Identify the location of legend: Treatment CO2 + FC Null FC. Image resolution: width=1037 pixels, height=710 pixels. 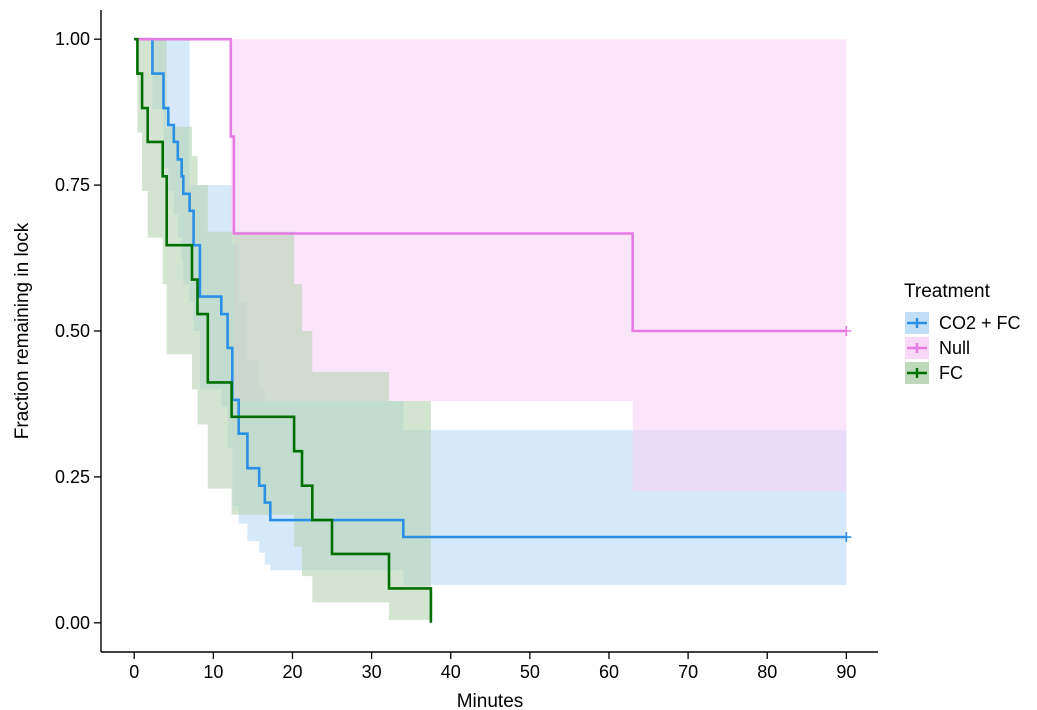
(962, 332).